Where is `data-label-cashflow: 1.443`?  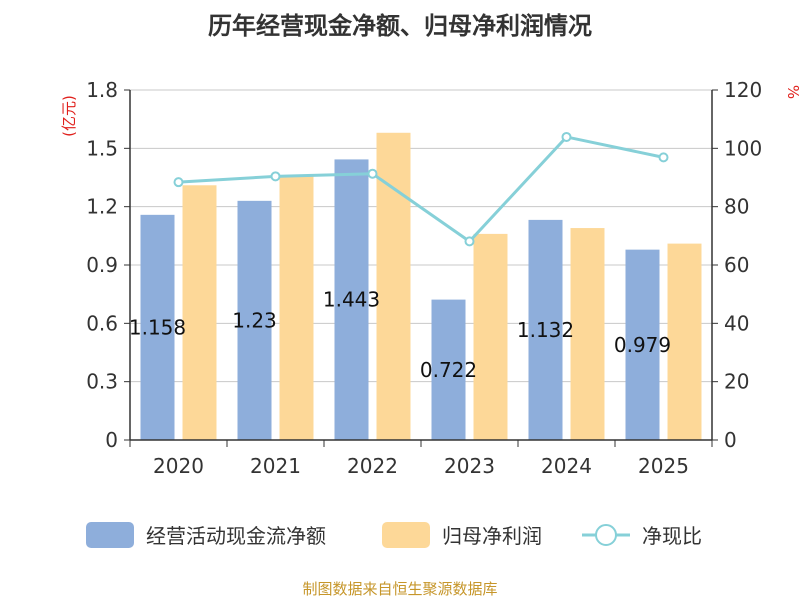 data-label-cashflow: 1.443 is located at coordinates (351, 300).